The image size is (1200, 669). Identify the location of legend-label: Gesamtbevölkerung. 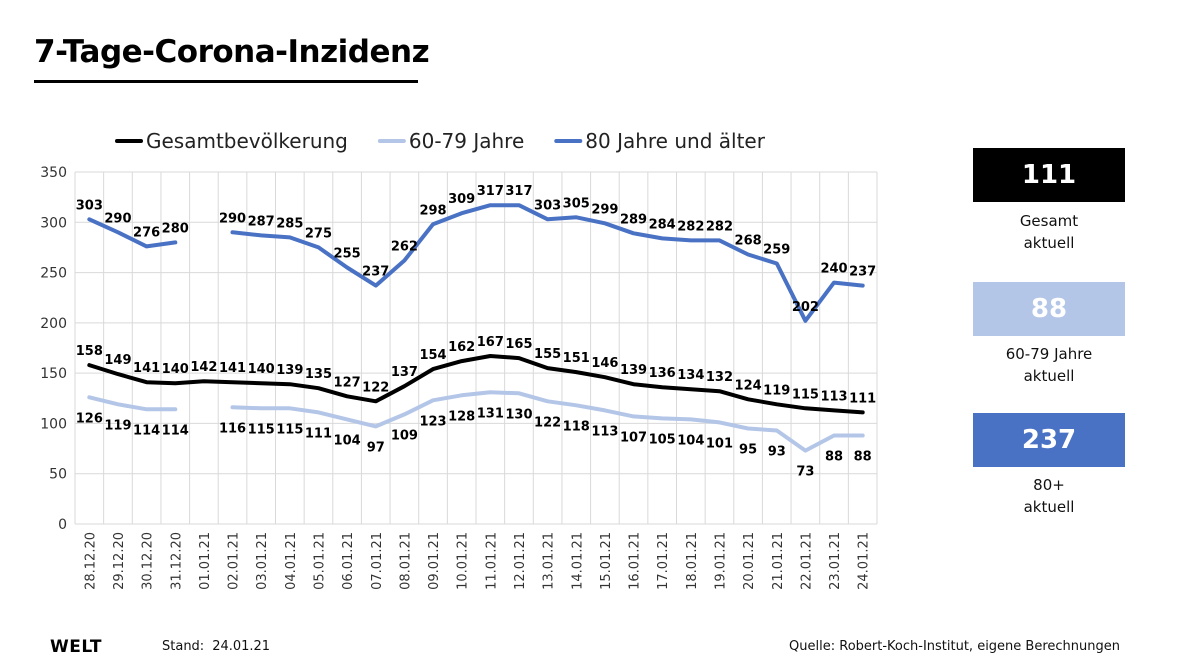
(247, 141).